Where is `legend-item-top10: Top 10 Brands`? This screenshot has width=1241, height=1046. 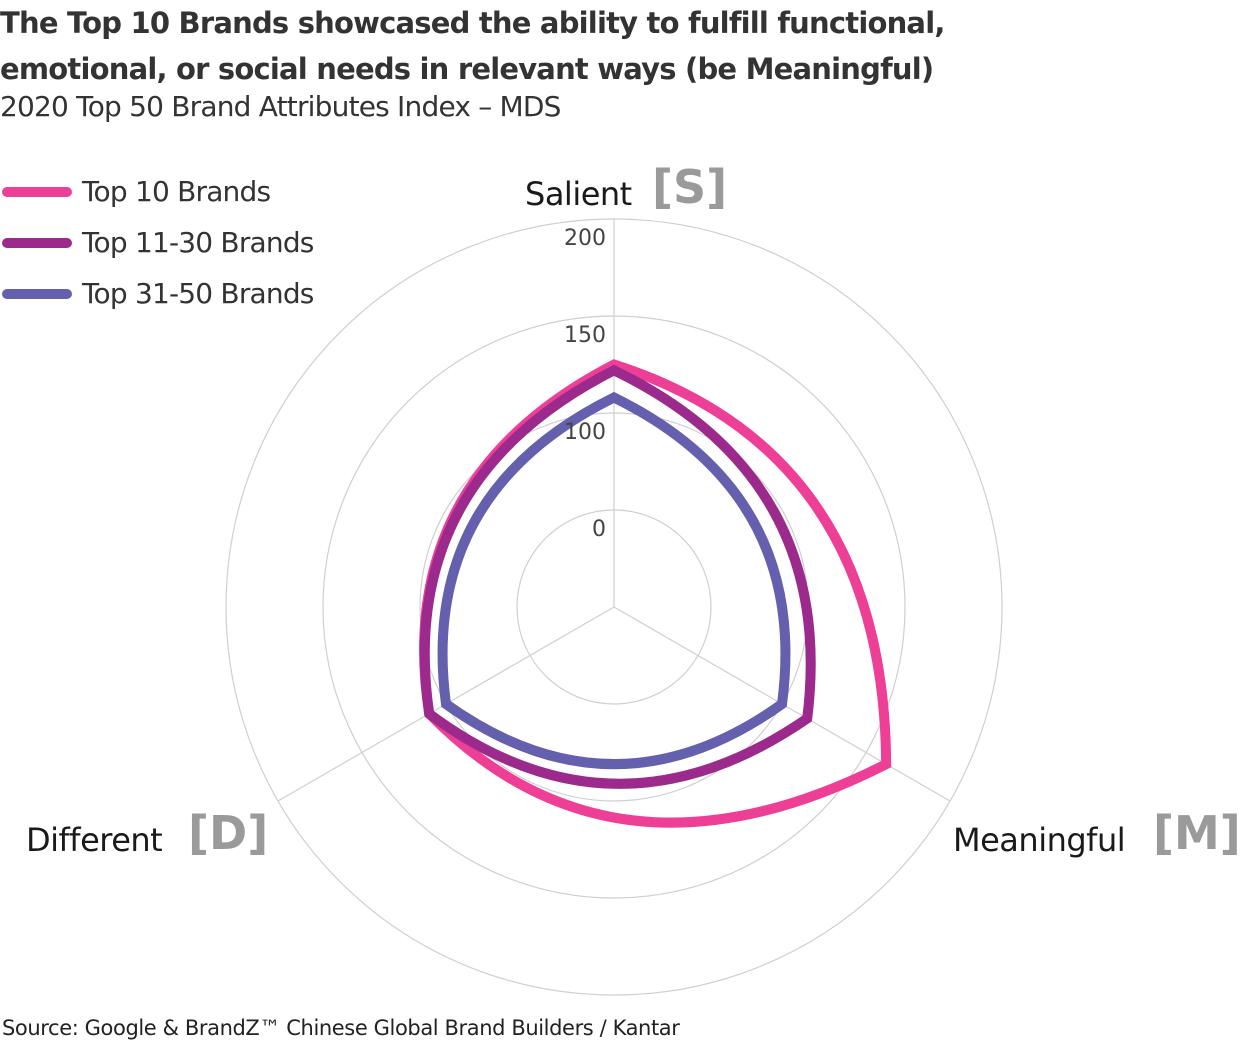
legend-item-top10: Top 10 Brands is located at coordinates (158, 191).